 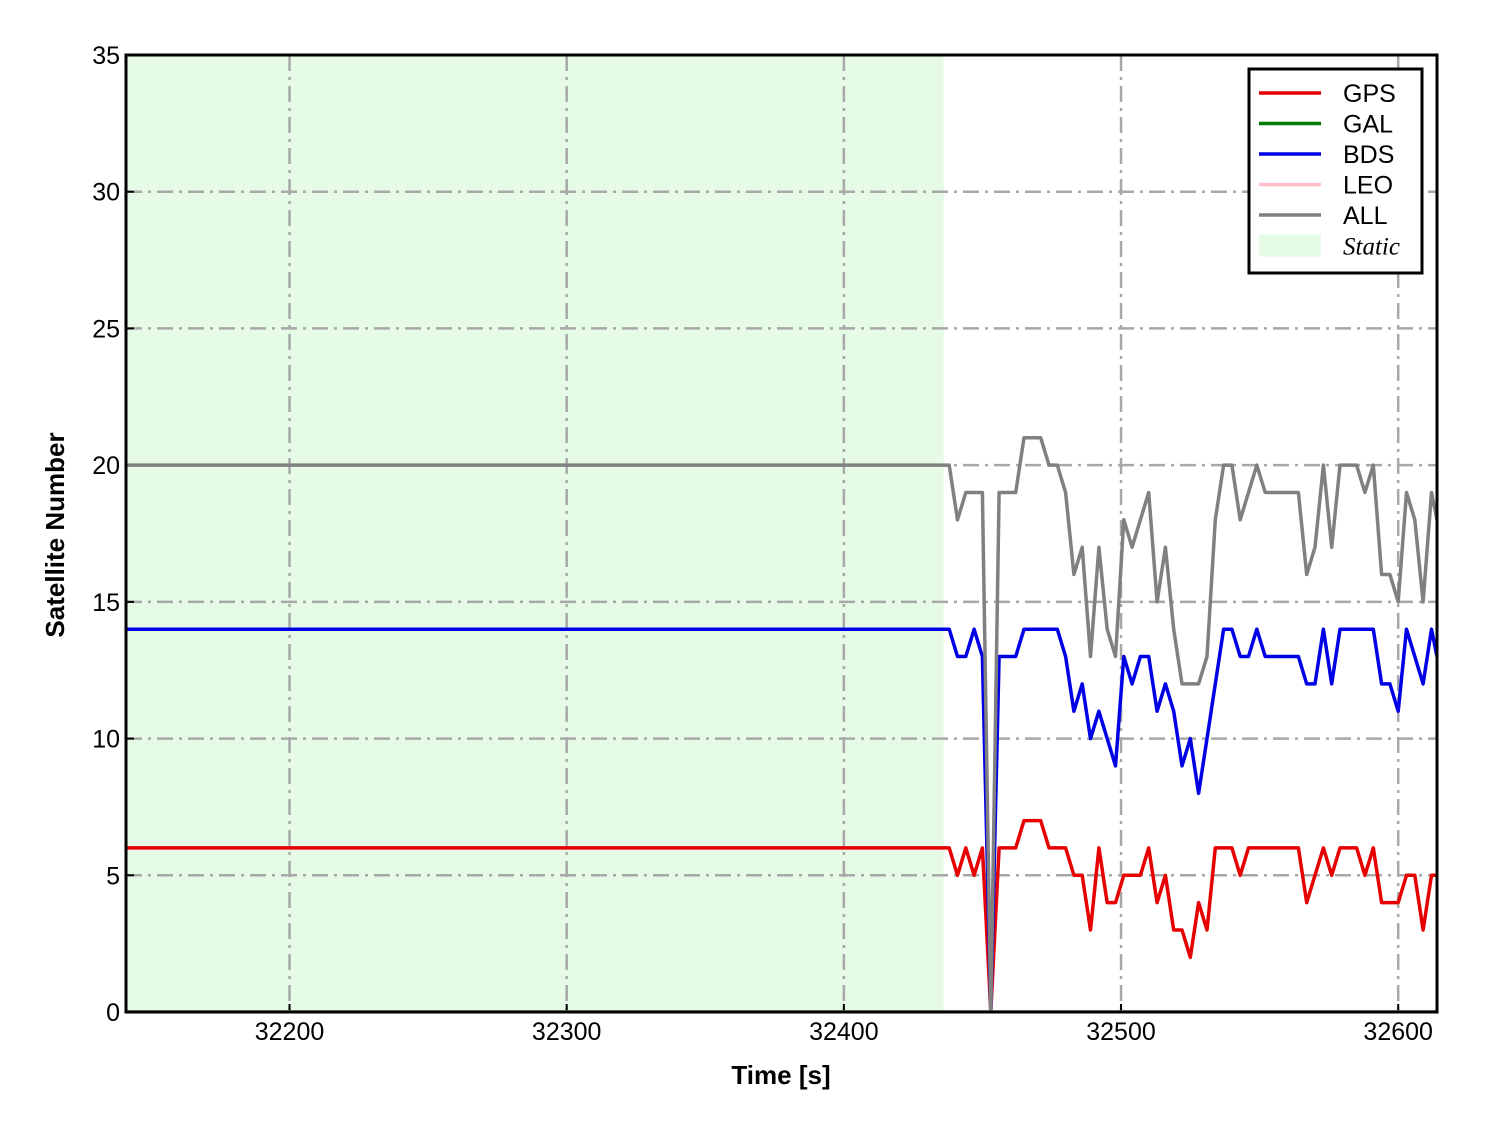 I want to click on y-tick-label: 5, so click(x=113, y=876).